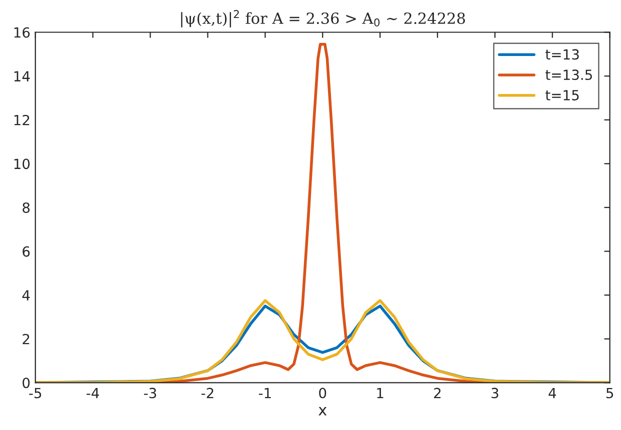  I want to click on y-tick-label: 14, so click(22, 76).